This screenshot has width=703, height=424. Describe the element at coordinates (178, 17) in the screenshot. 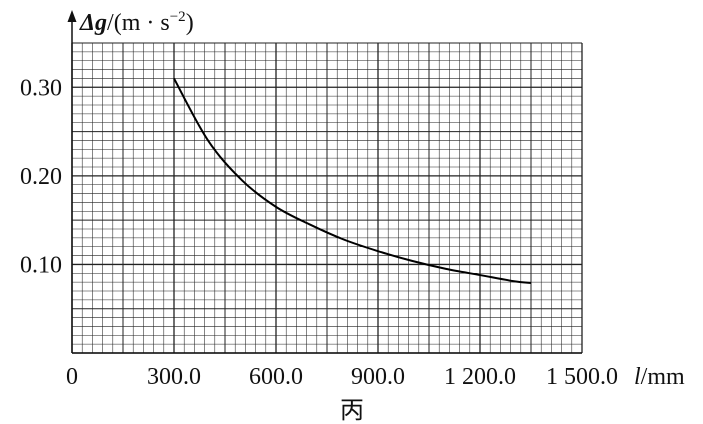

I see `y-axis-unit-exponent: −2` at that location.